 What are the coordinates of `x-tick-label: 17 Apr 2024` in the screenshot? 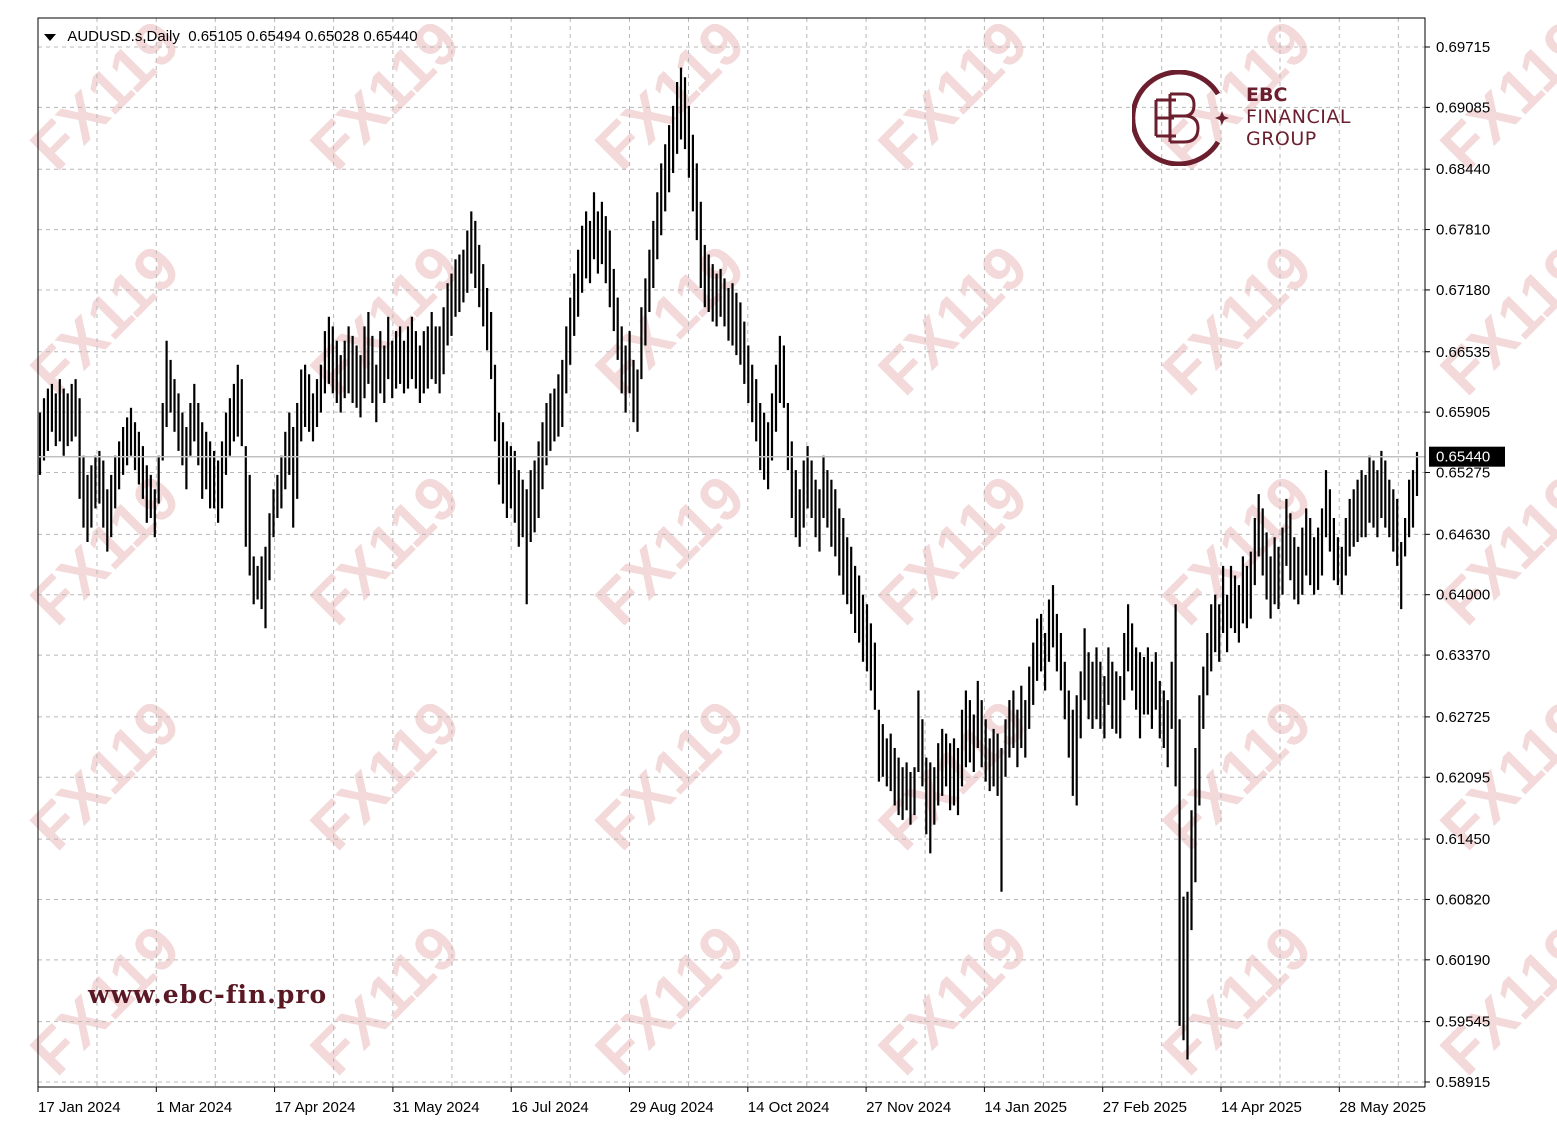 It's located at (315, 1107).